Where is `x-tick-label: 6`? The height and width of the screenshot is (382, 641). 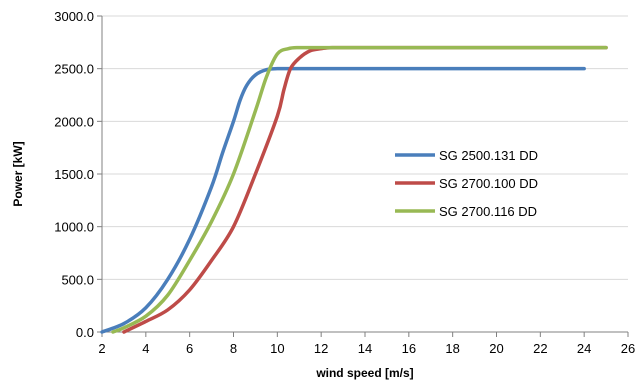 x-tick-label: 6 is located at coordinates (189, 348).